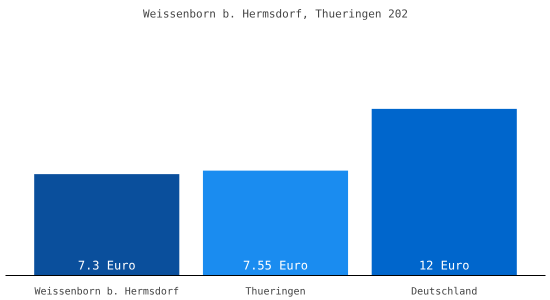 This screenshot has width=550, height=300. I want to click on chart-title: Weissenborn b. Hermsdorf, Thueringen 202, so click(275, 14).